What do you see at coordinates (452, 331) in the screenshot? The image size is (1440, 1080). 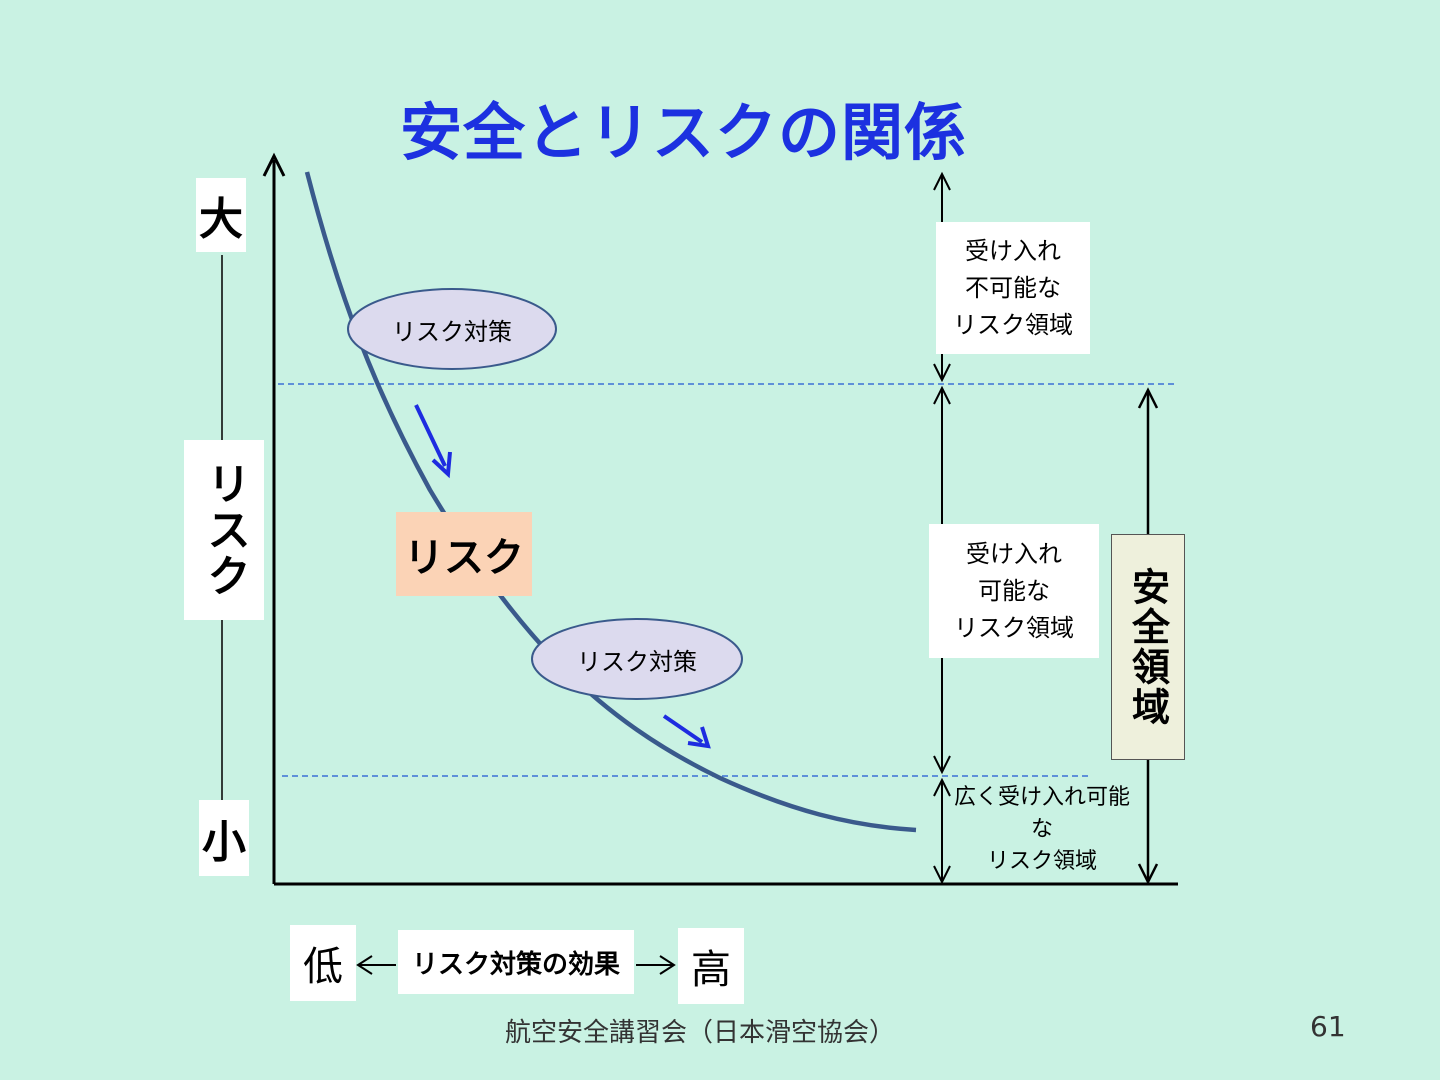 I see `risk-measure-label-1: リスク対策` at bounding box center [452, 331].